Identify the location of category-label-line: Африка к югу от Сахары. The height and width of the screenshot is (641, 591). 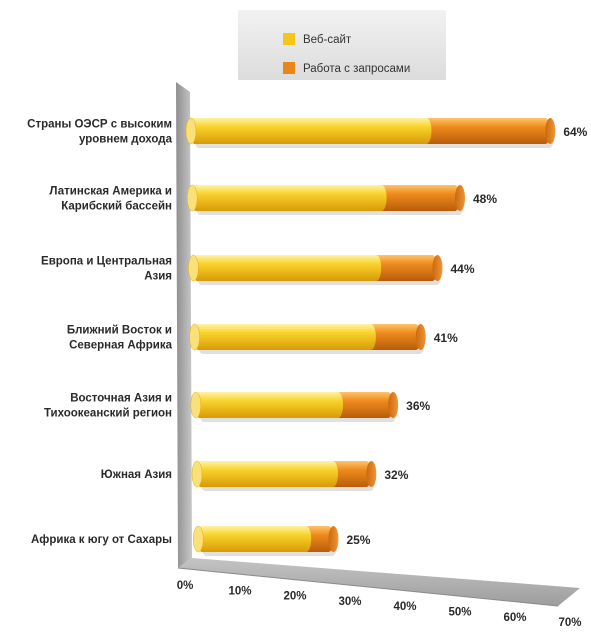
(101, 540).